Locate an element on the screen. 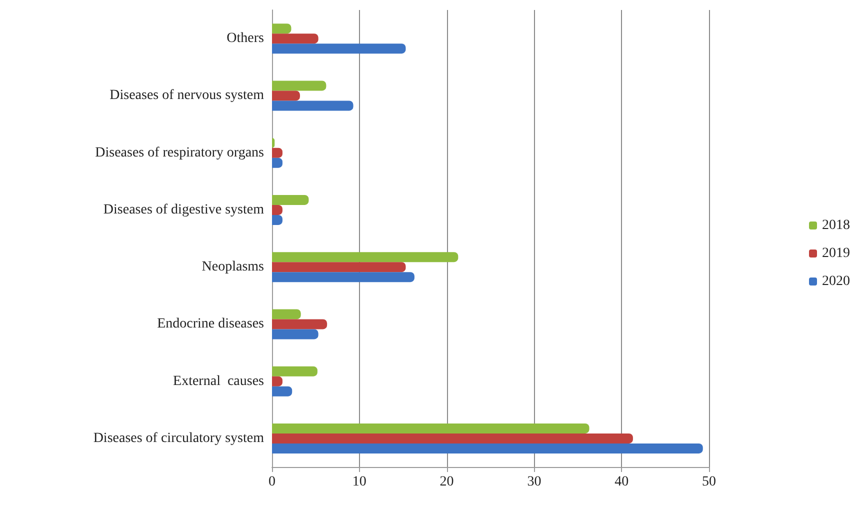  y-tick-label: External causes is located at coordinates (218, 381).